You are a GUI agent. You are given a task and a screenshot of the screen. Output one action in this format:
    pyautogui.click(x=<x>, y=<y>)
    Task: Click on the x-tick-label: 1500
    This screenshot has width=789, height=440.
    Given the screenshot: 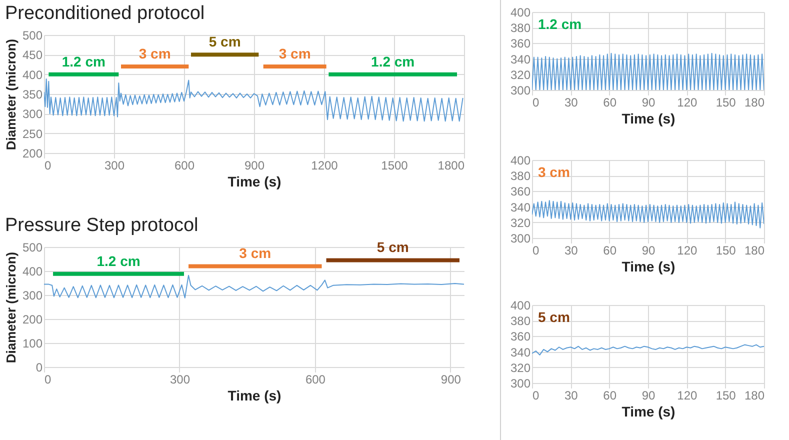 What is the action you would take?
    pyautogui.click(x=394, y=165)
    